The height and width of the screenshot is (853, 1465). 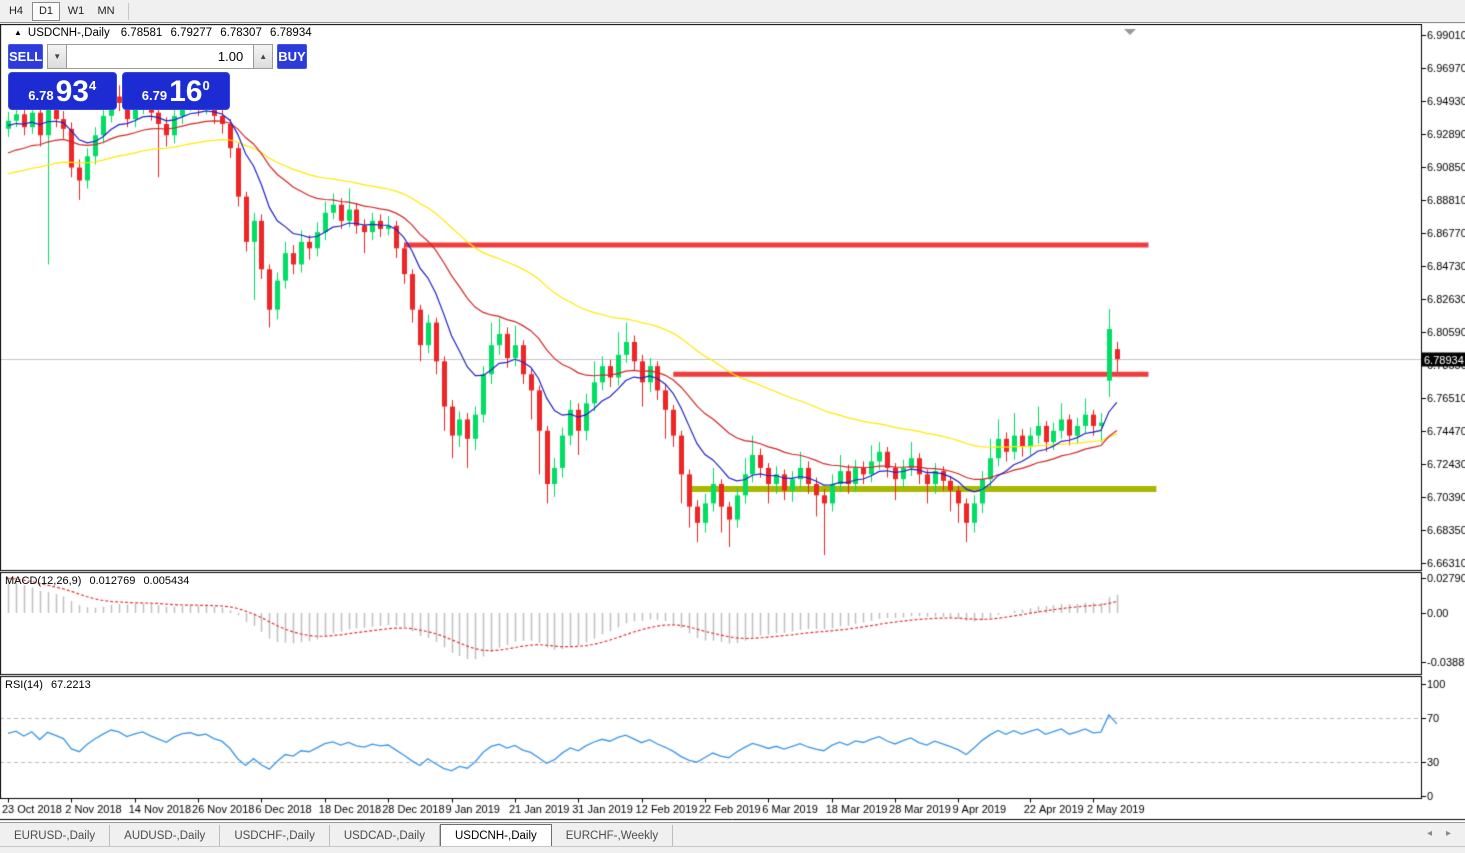 I want to click on tab-usdcnh-daily: USDCNH-,Daily, so click(x=495, y=835).